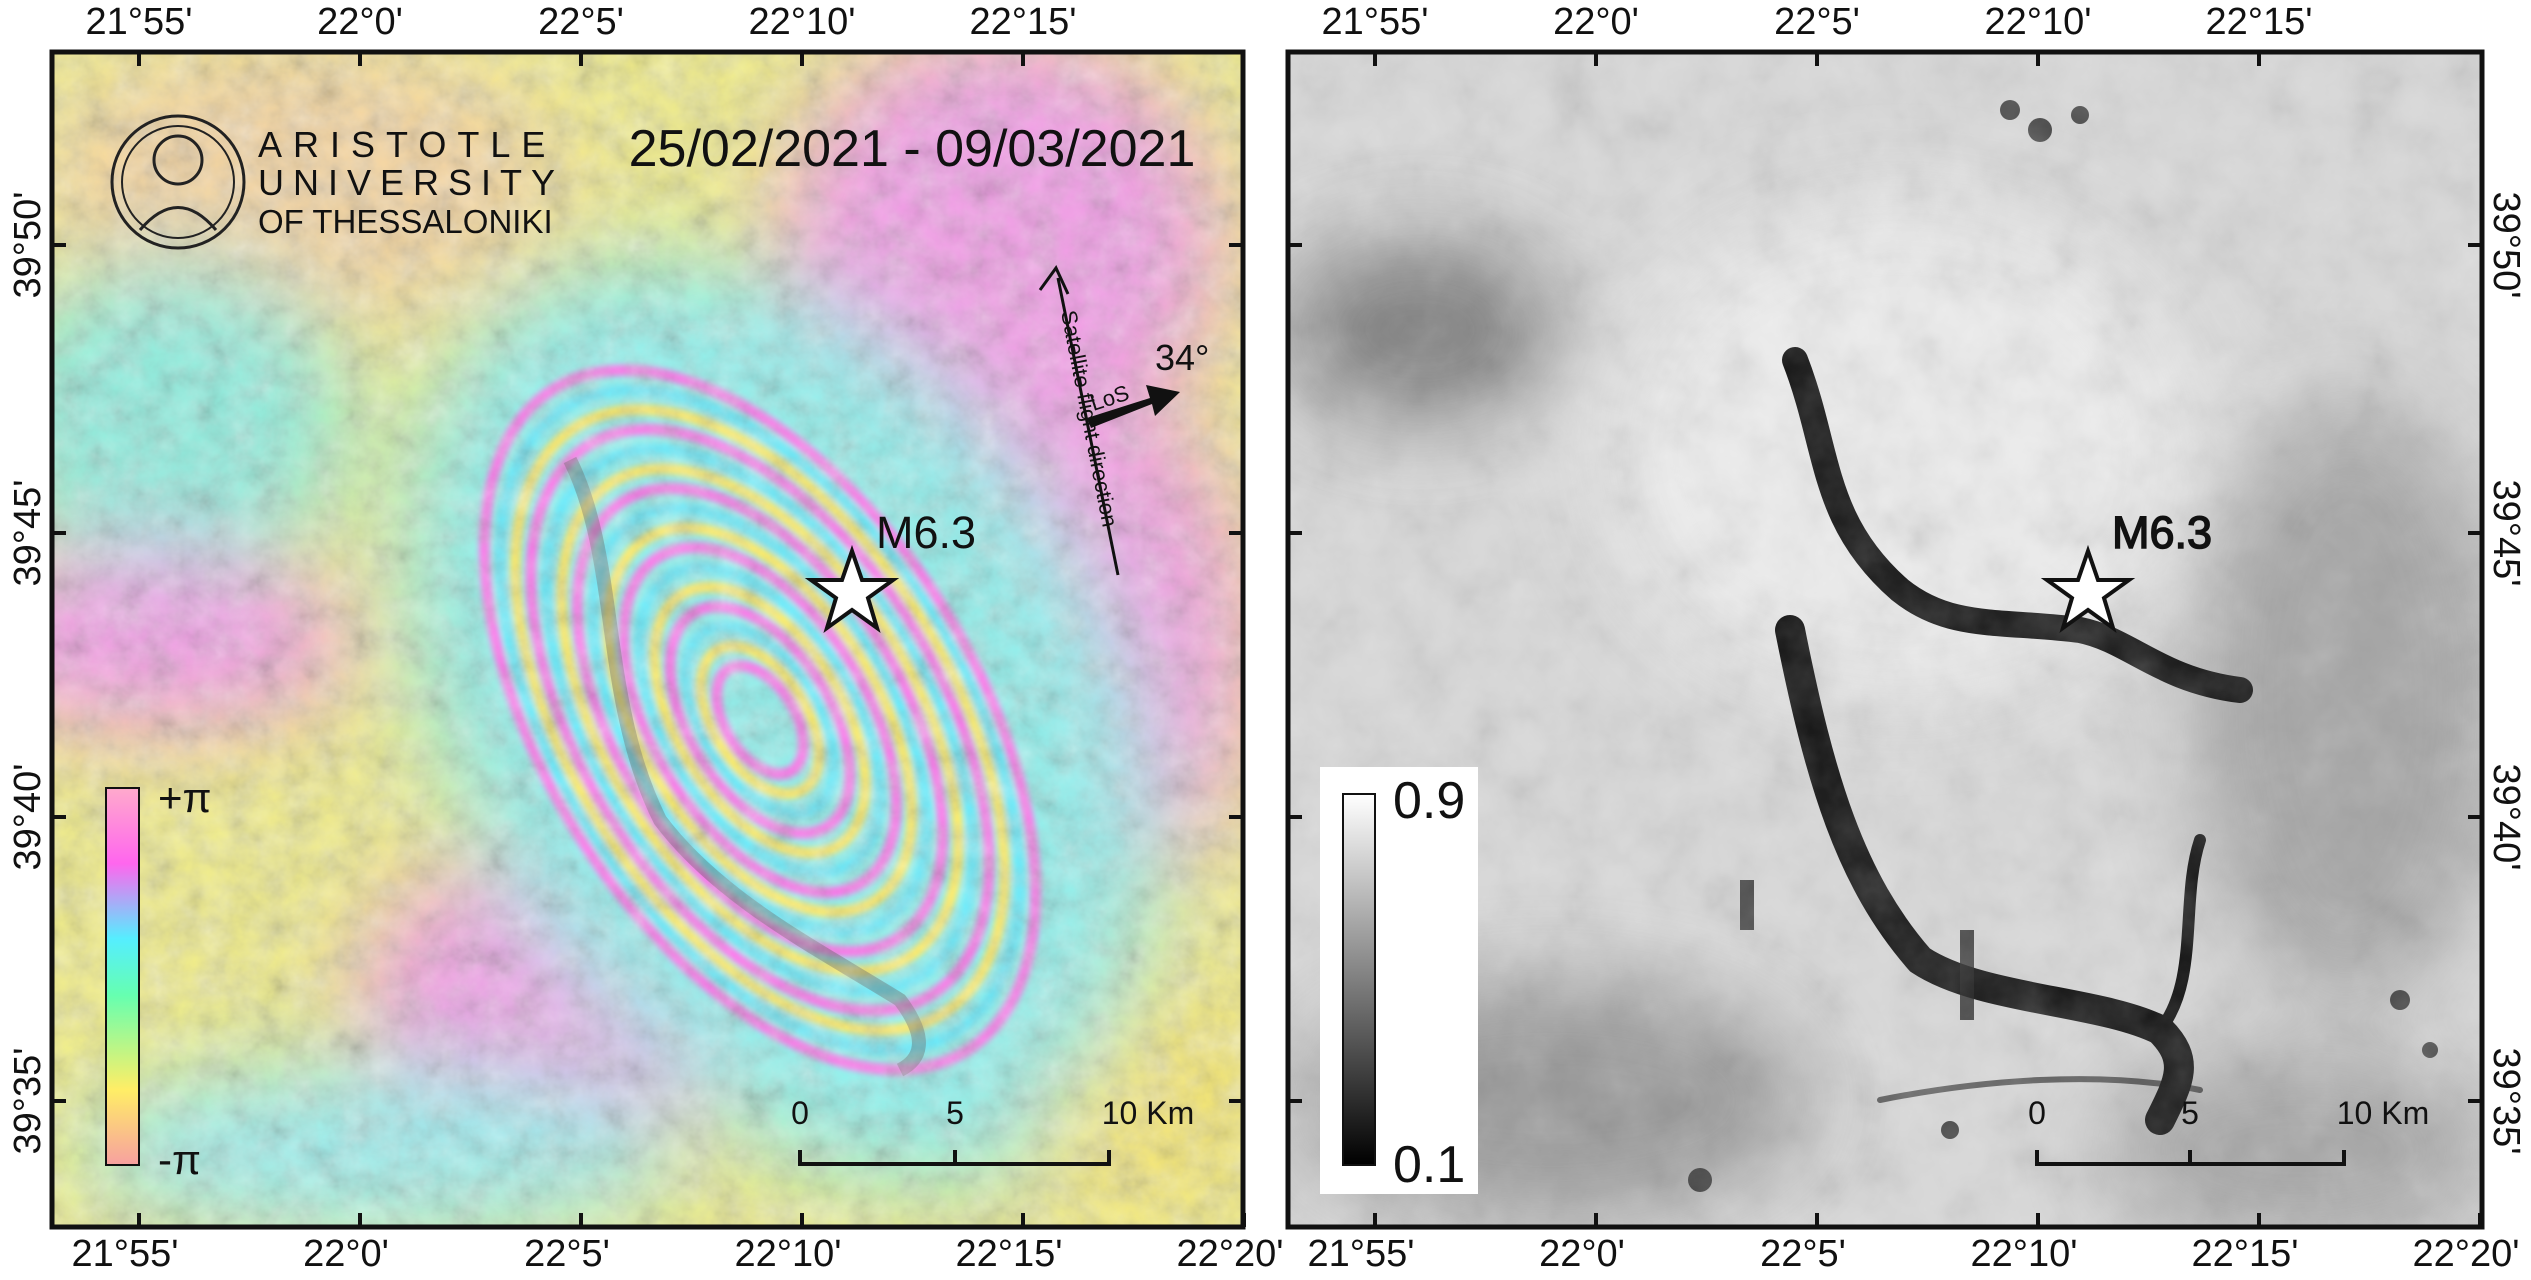 This screenshot has width=2531, height=1280. What do you see at coordinates (1109, 420) in the screenshot?
I see `flight-arrow` at bounding box center [1109, 420].